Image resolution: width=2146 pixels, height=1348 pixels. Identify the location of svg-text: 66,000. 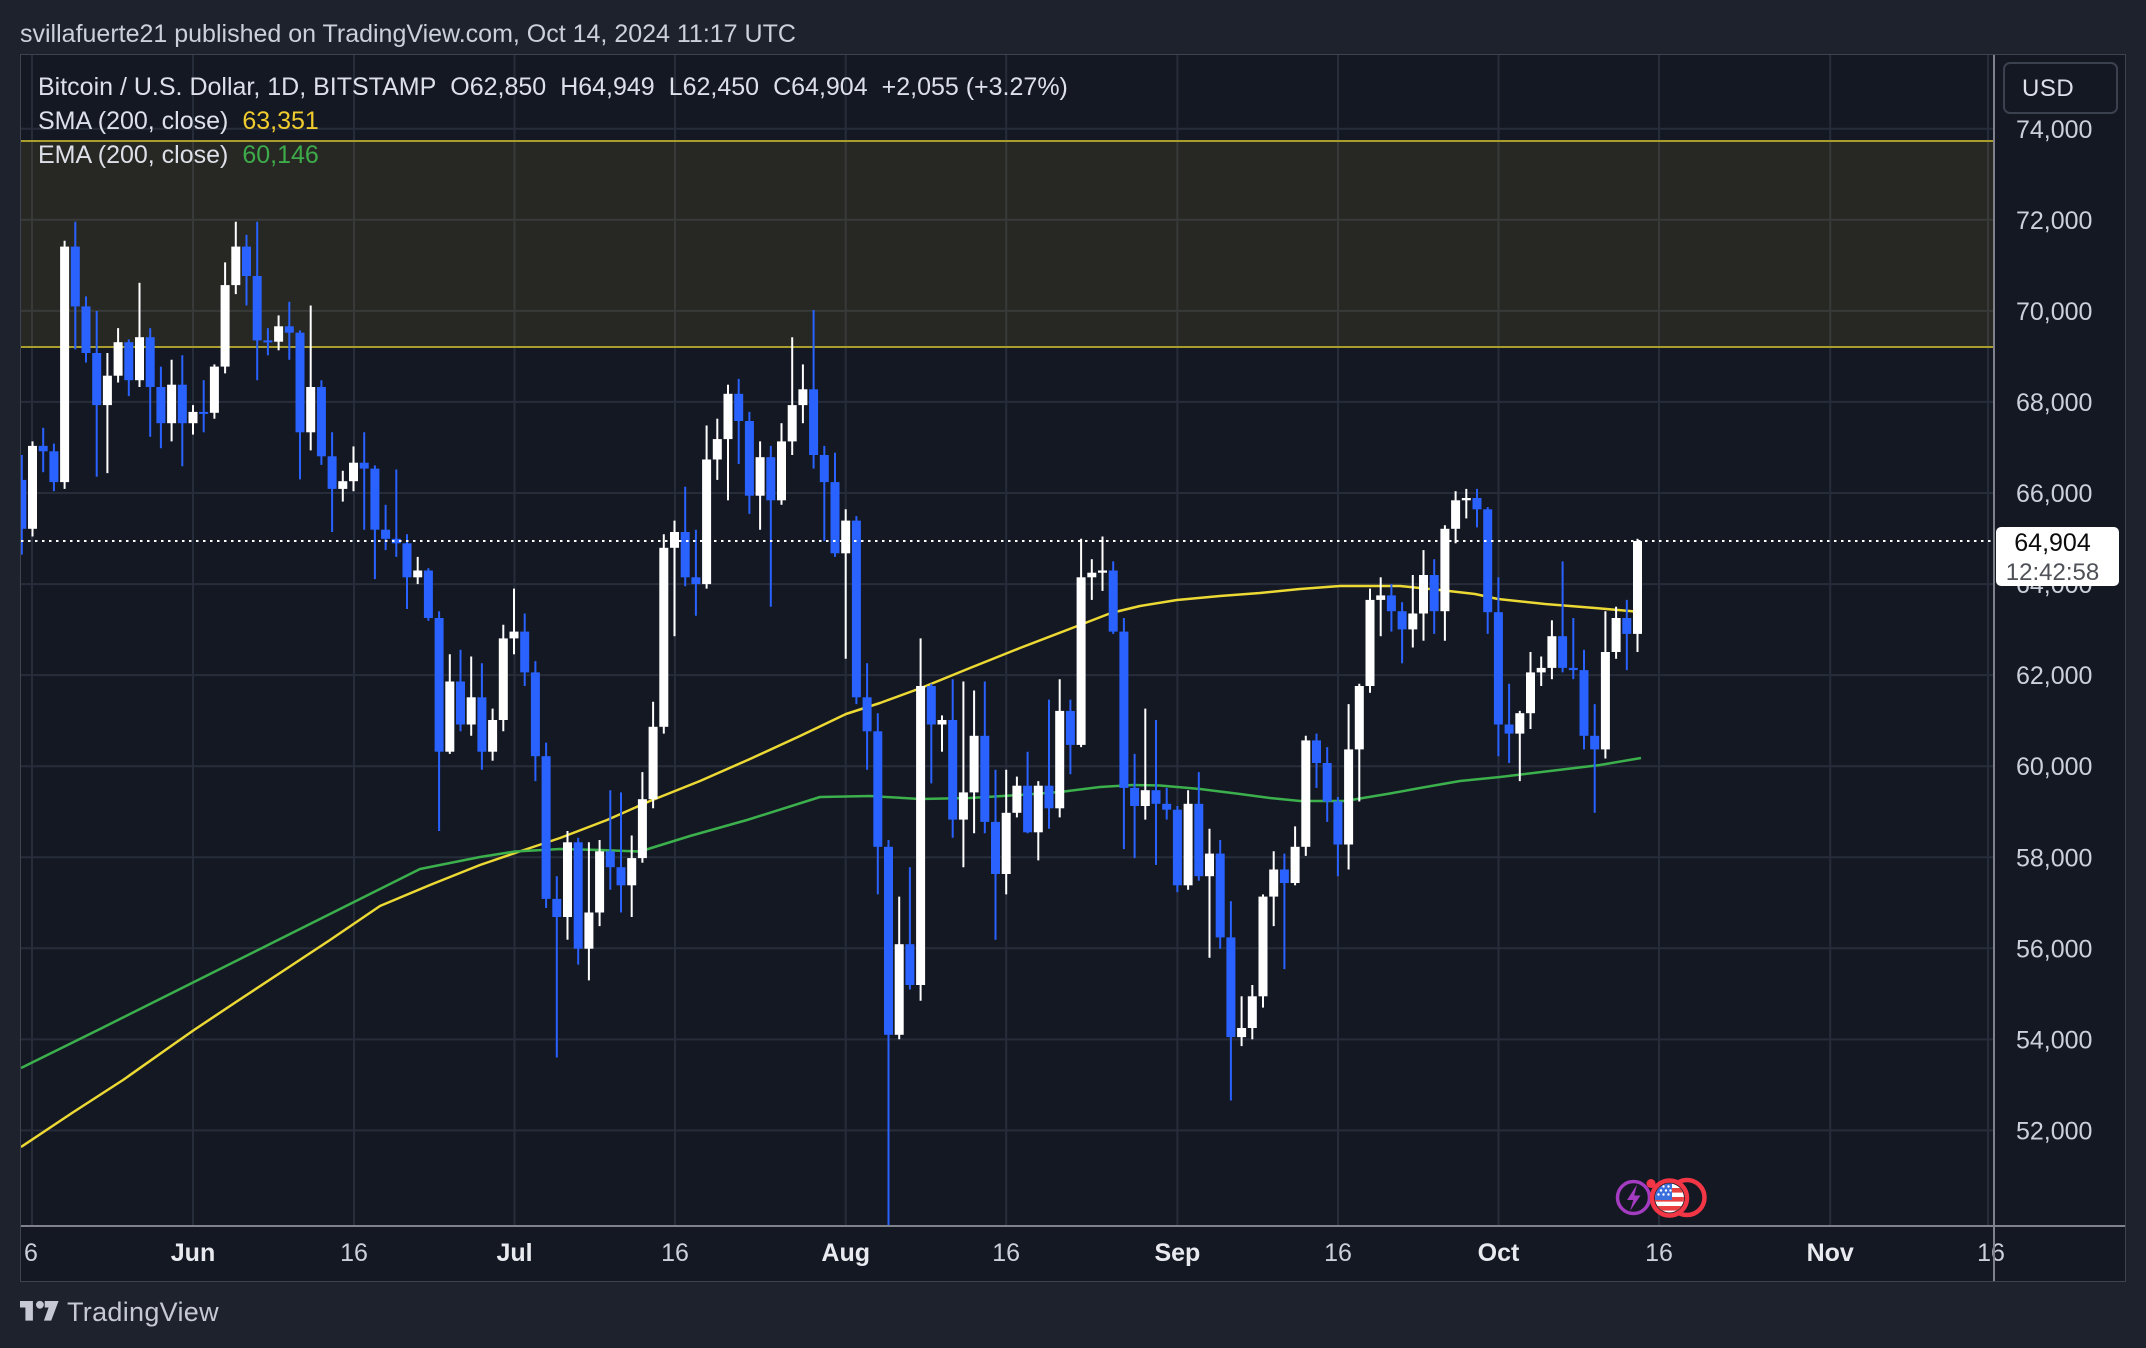
(2054, 494).